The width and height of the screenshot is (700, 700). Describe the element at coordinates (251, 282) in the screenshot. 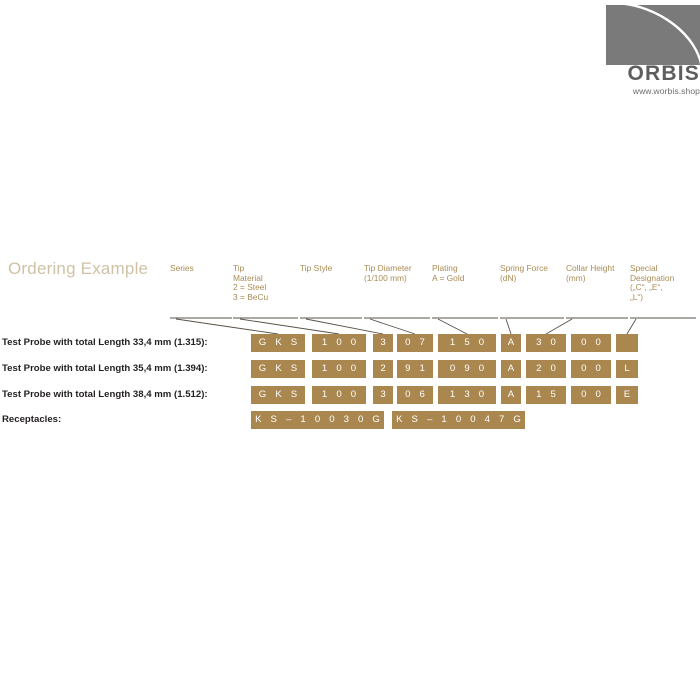

I see `column-header-tip_material: Tip Material 2 = Steel 3 = BeCu` at that location.